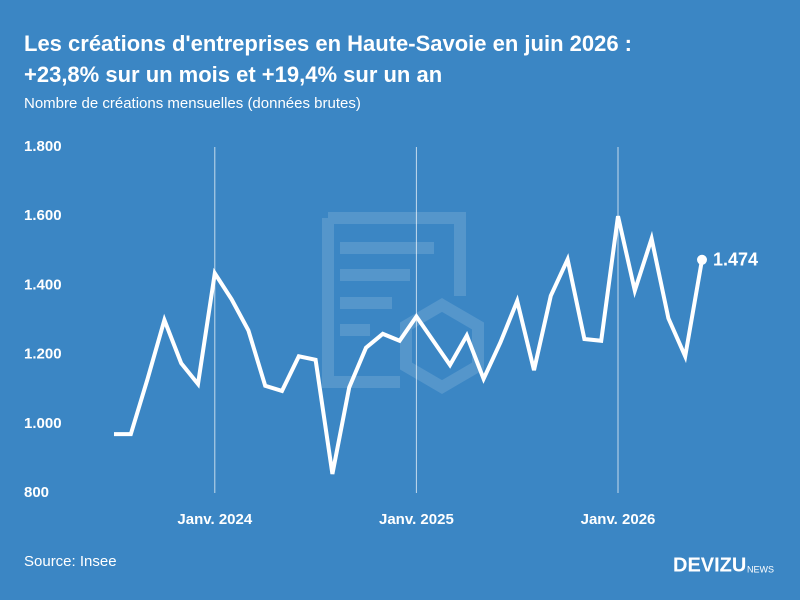 The width and height of the screenshot is (800, 600). I want to click on x-tick-label: Janv. 2025, so click(416, 519).